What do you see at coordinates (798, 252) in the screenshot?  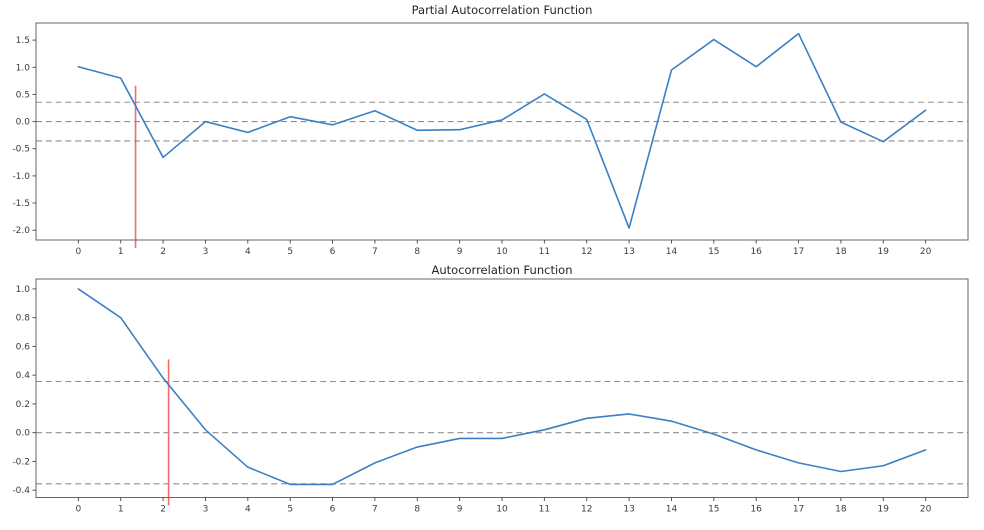 I see `pacf-x-tick-label: 17` at bounding box center [798, 252].